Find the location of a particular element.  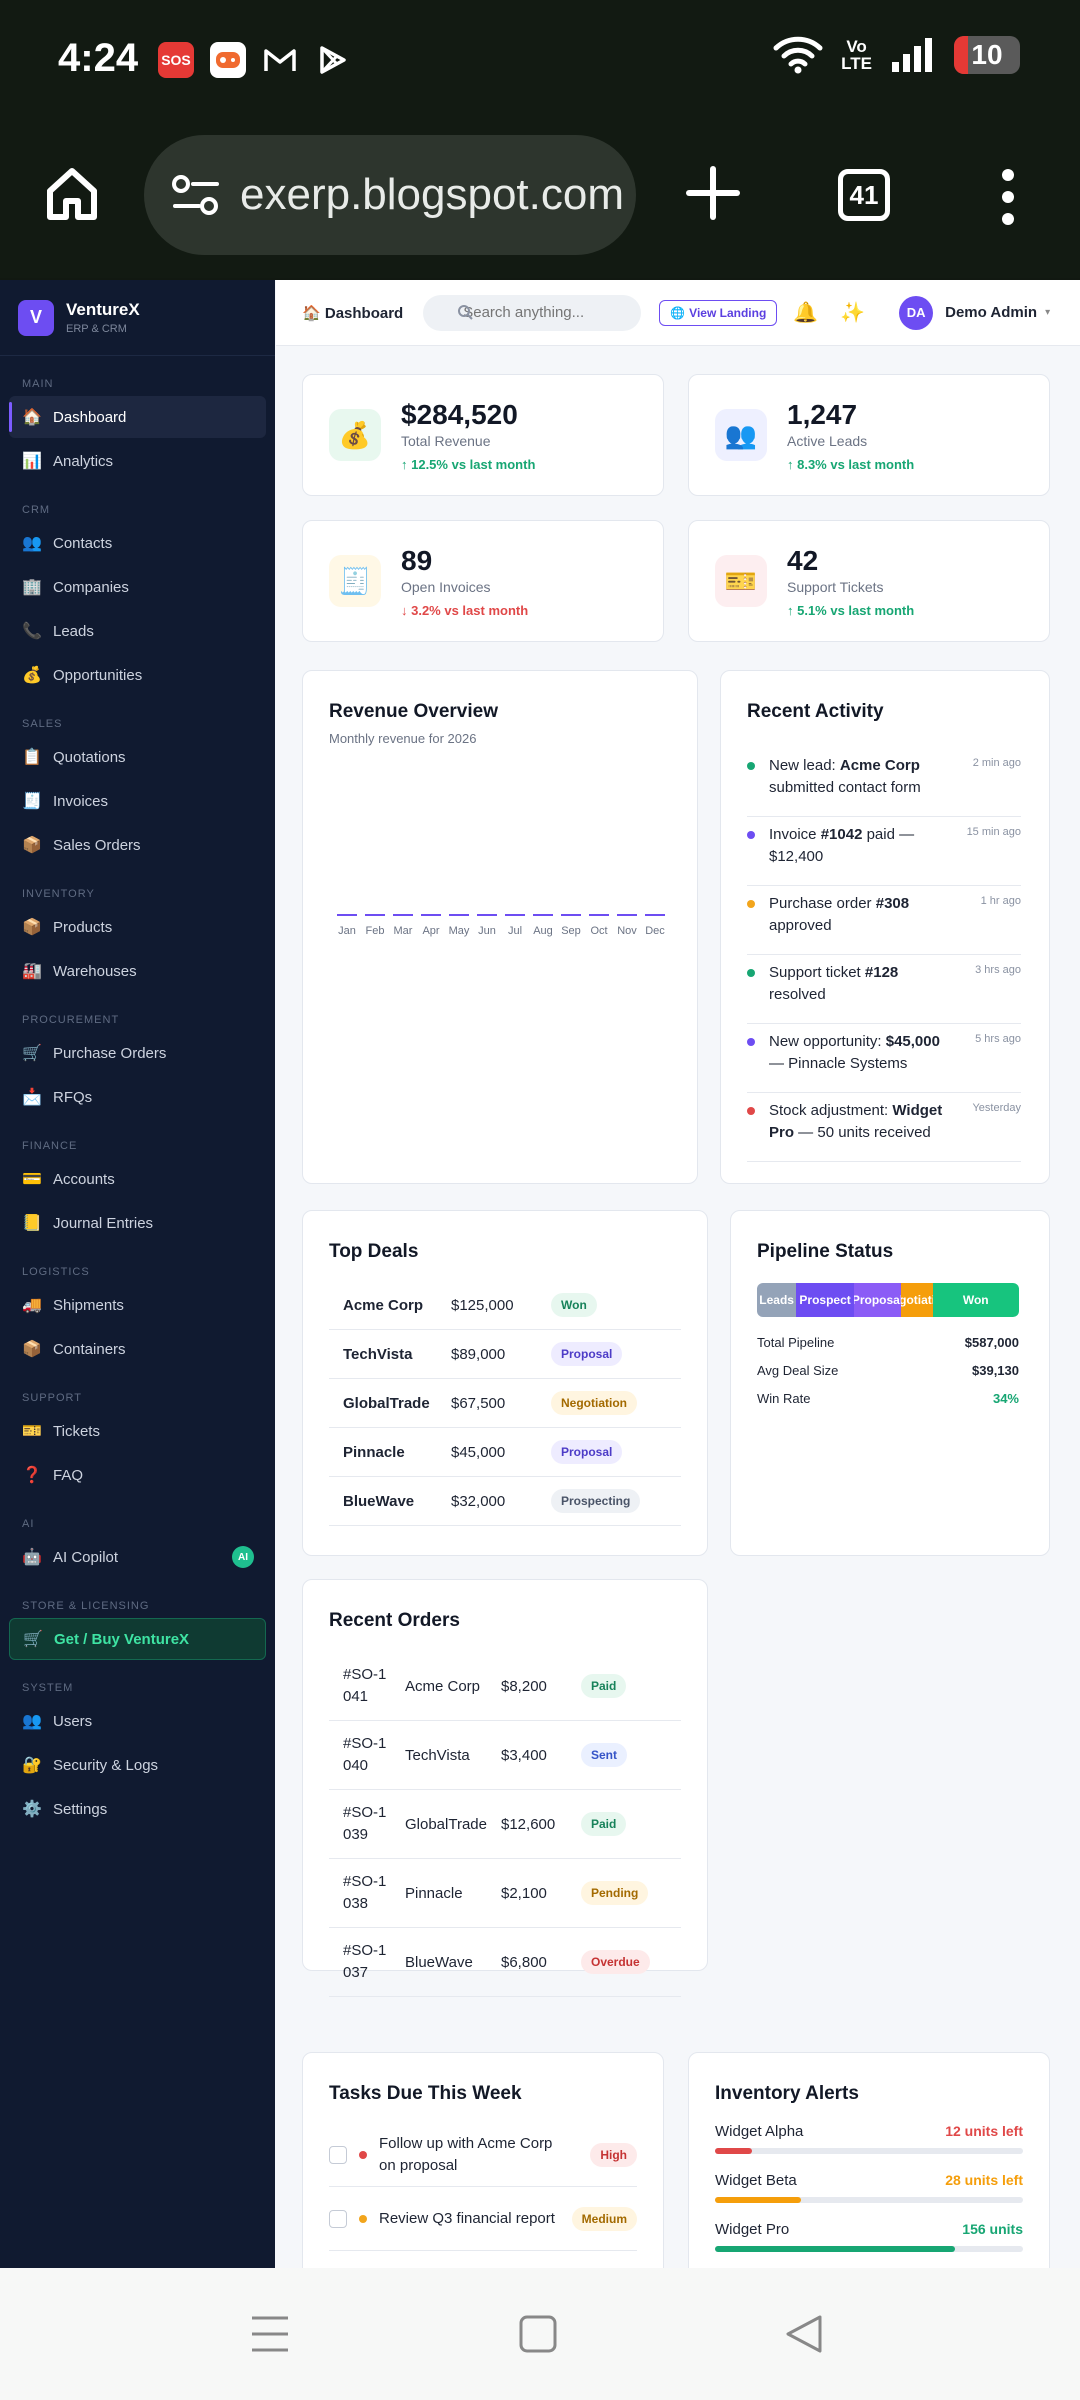

sidebar-item-shipments: 🚚 Shipments is located at coordinates (137, 1305).